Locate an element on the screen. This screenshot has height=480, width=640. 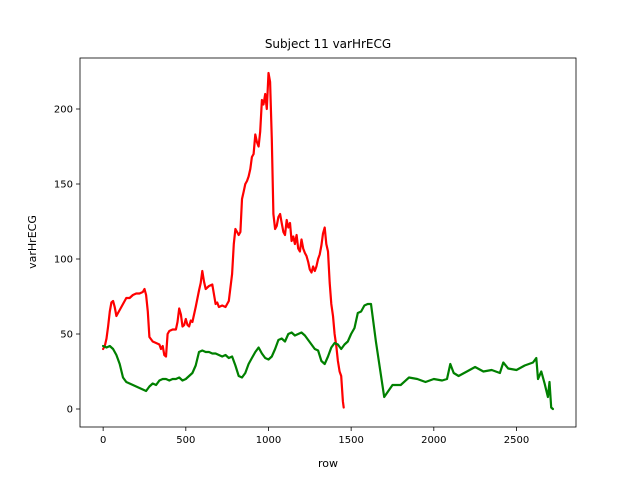
x-tick-label: 1000 is located at coordinates (268, 440).